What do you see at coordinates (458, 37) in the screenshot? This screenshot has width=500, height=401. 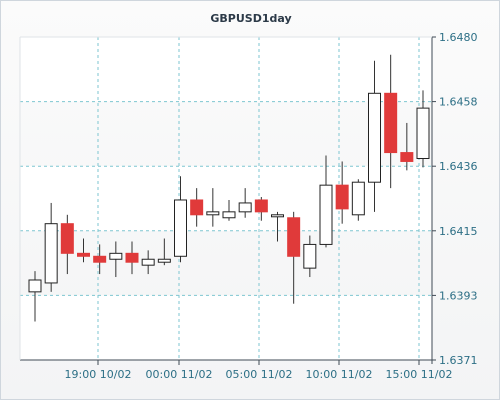 I see `y-tick-label: 1.6480` at bounding box center [458, 37].